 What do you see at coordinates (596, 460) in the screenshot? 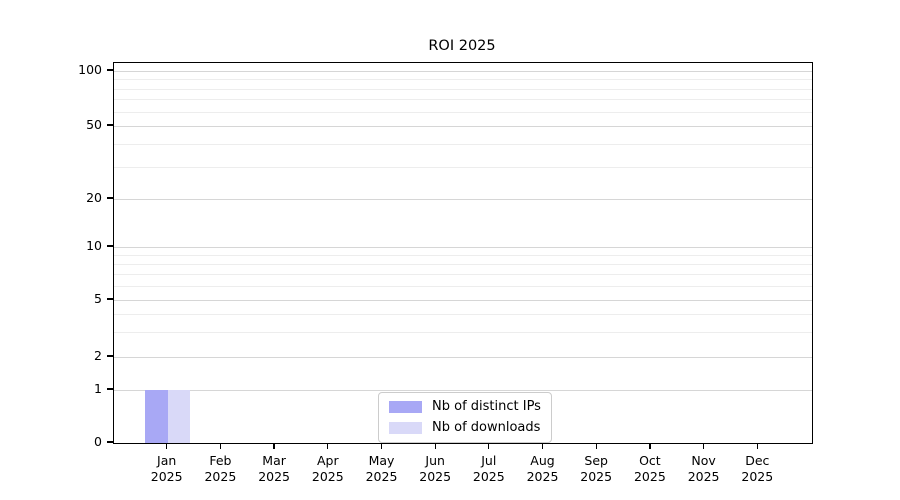
I see `x-tick-label-month: Sep` at bounding box center [596, 460].